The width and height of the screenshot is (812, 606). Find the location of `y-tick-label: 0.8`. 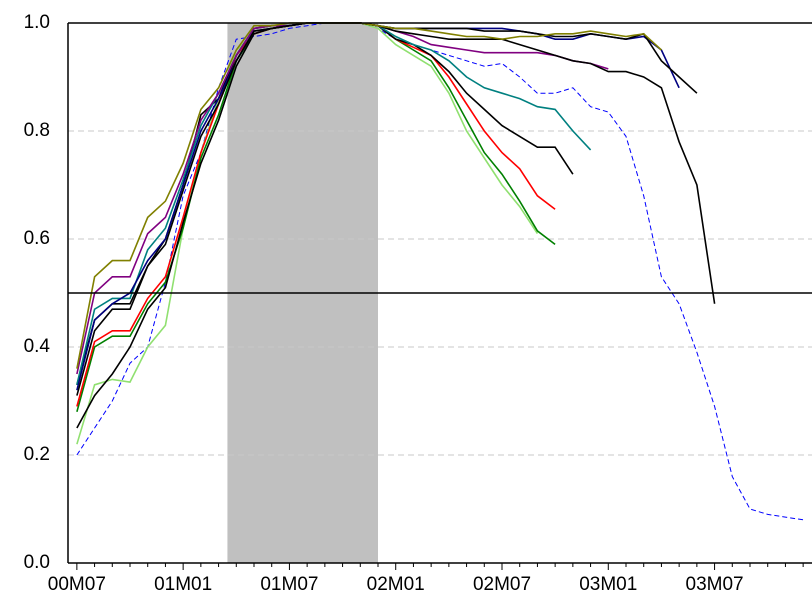

y-tick-label: 0.8 is located at coordinates (37, 130).